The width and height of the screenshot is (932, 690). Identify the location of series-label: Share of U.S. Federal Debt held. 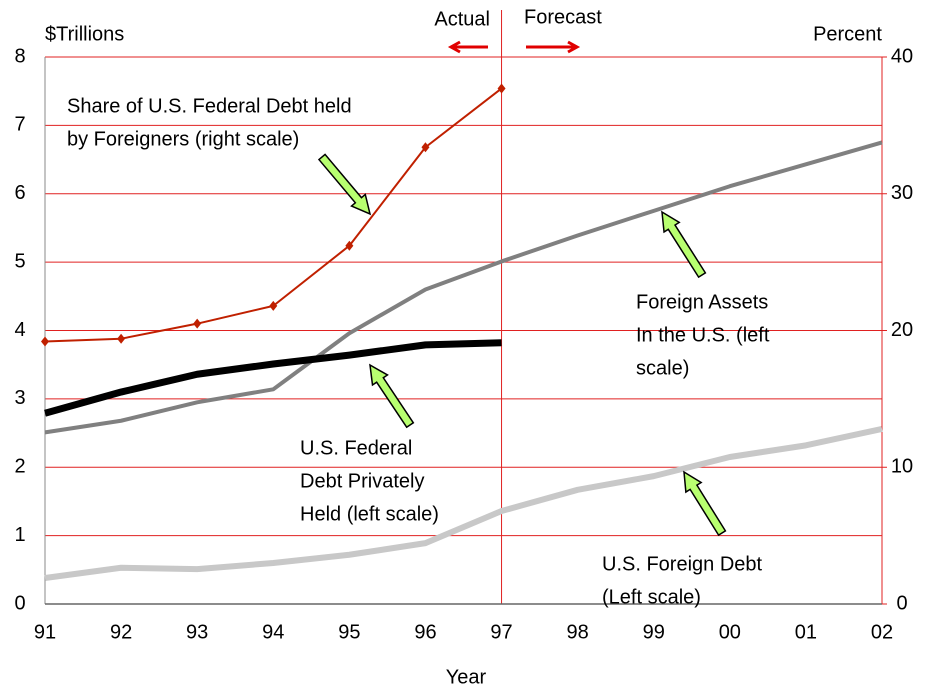
(209, 106).